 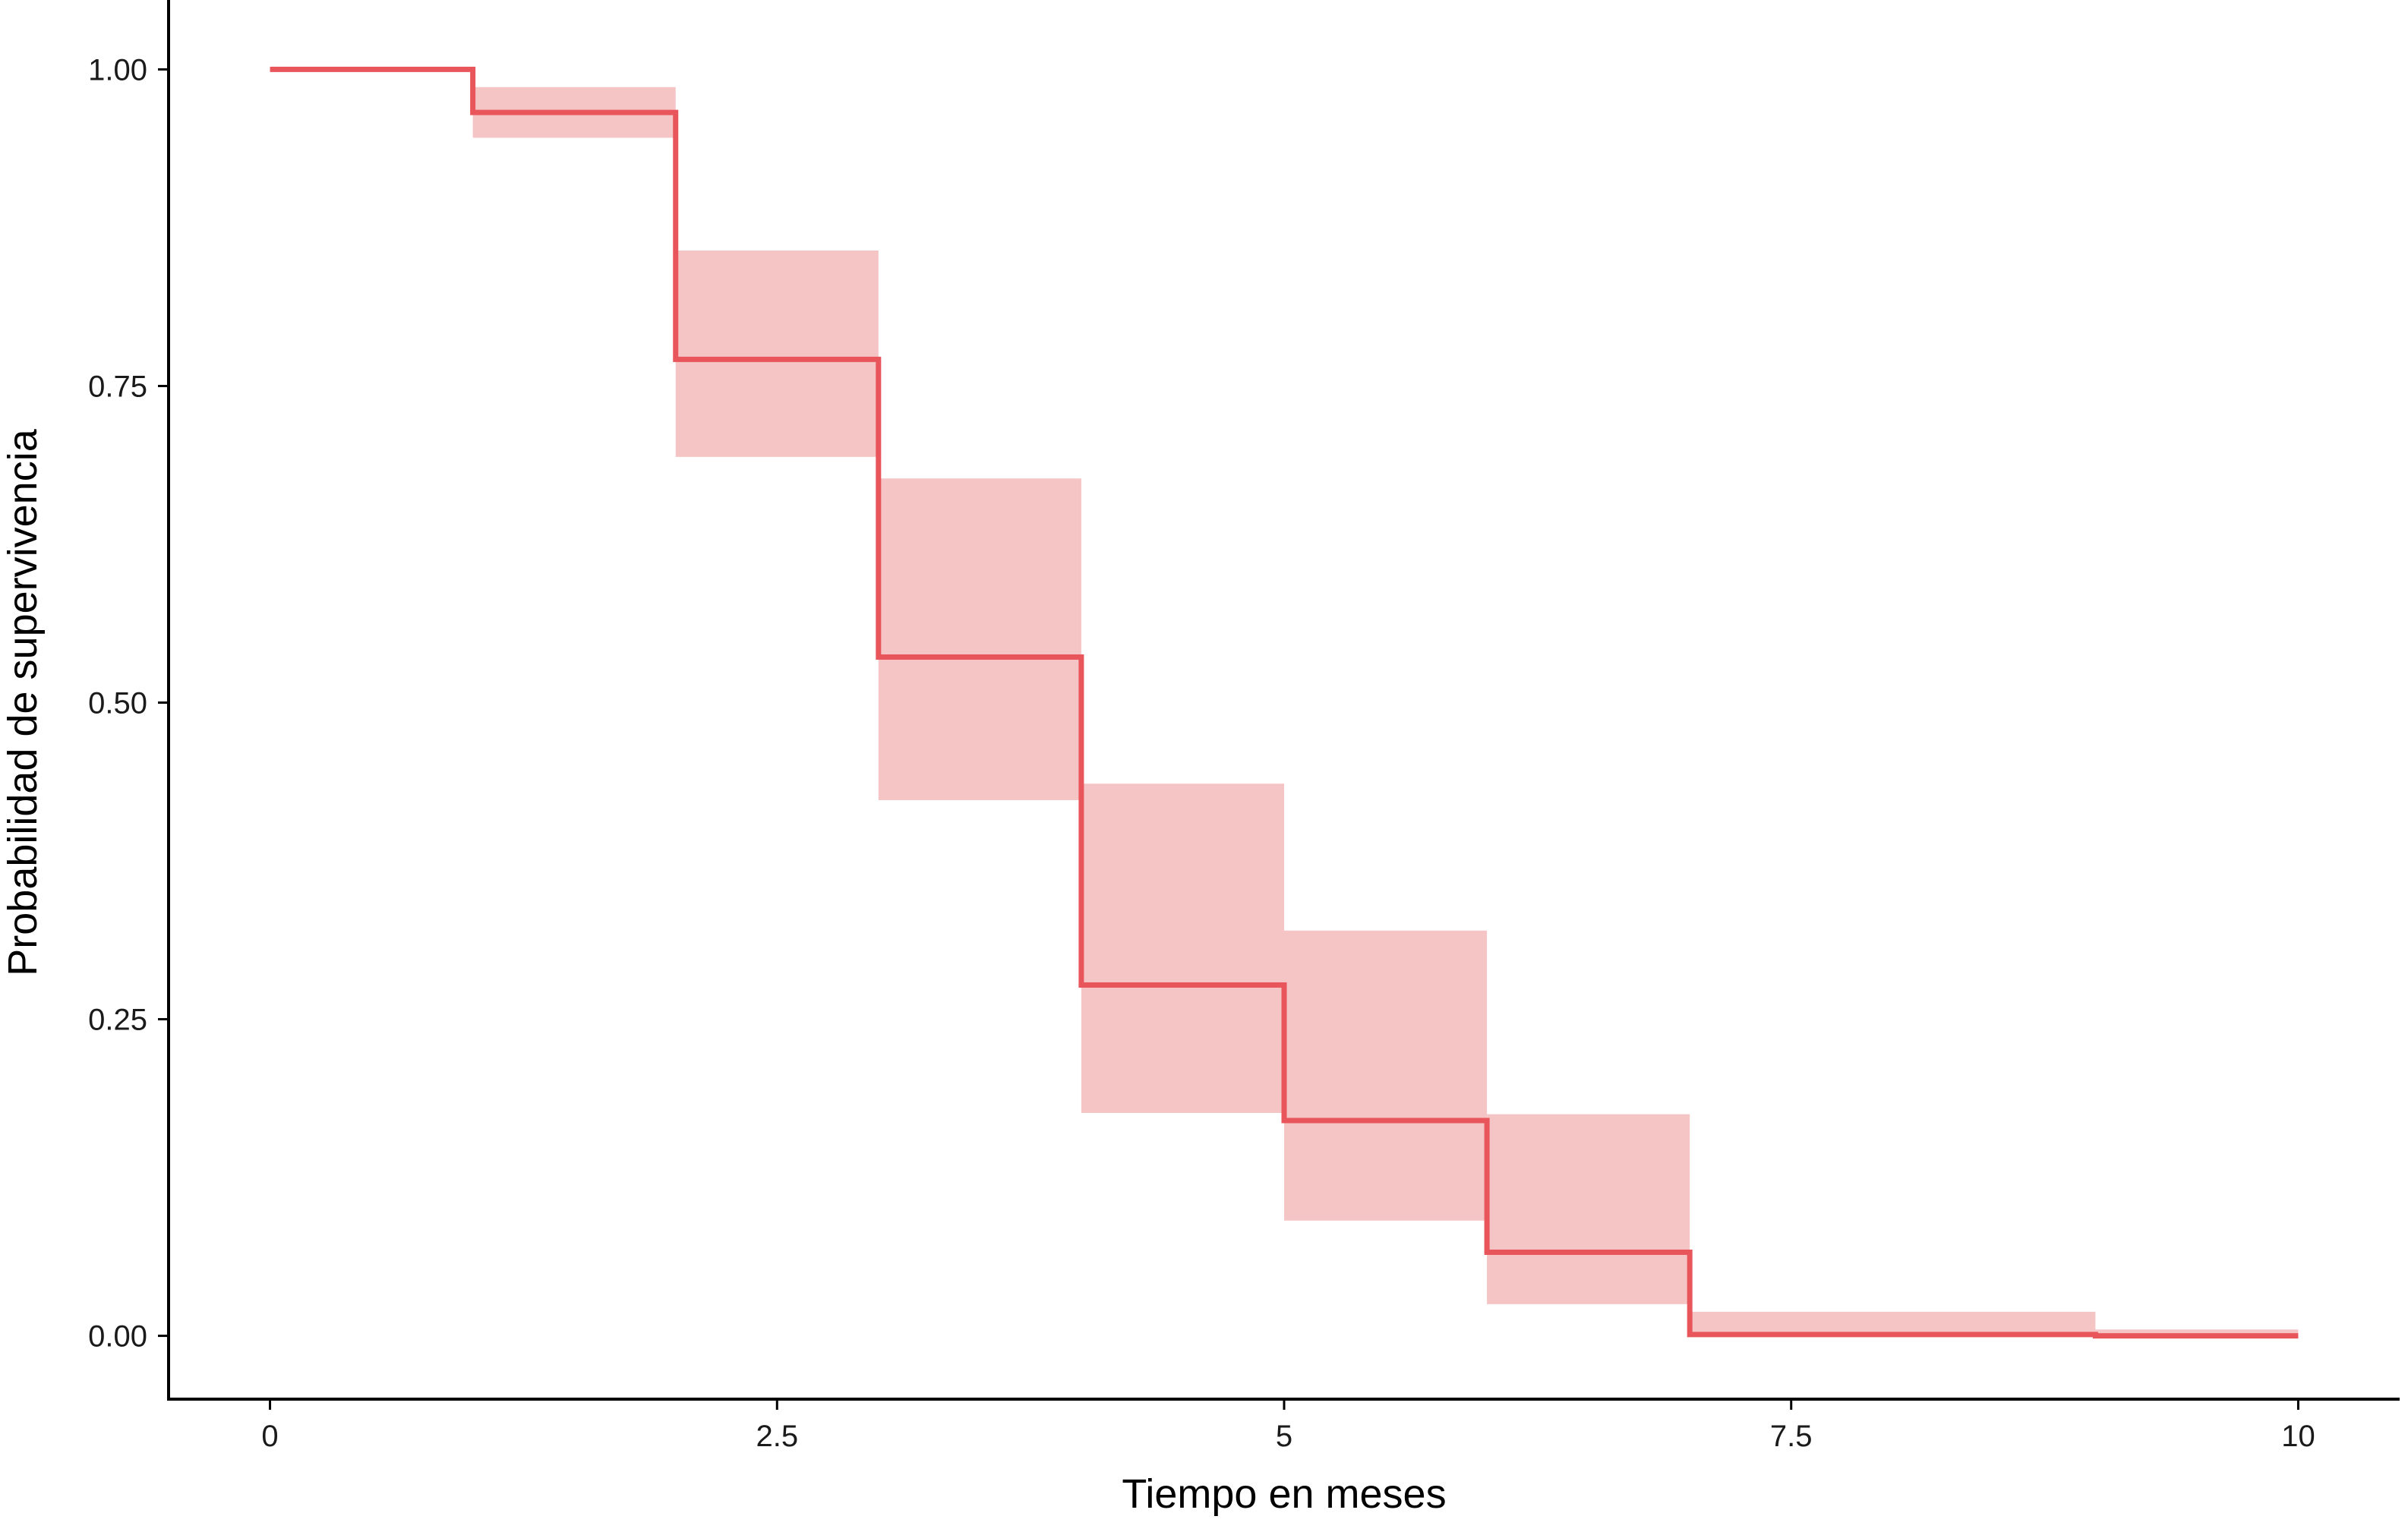 I want to click on x-tick-label: 0, so click(x=269, y=1436).